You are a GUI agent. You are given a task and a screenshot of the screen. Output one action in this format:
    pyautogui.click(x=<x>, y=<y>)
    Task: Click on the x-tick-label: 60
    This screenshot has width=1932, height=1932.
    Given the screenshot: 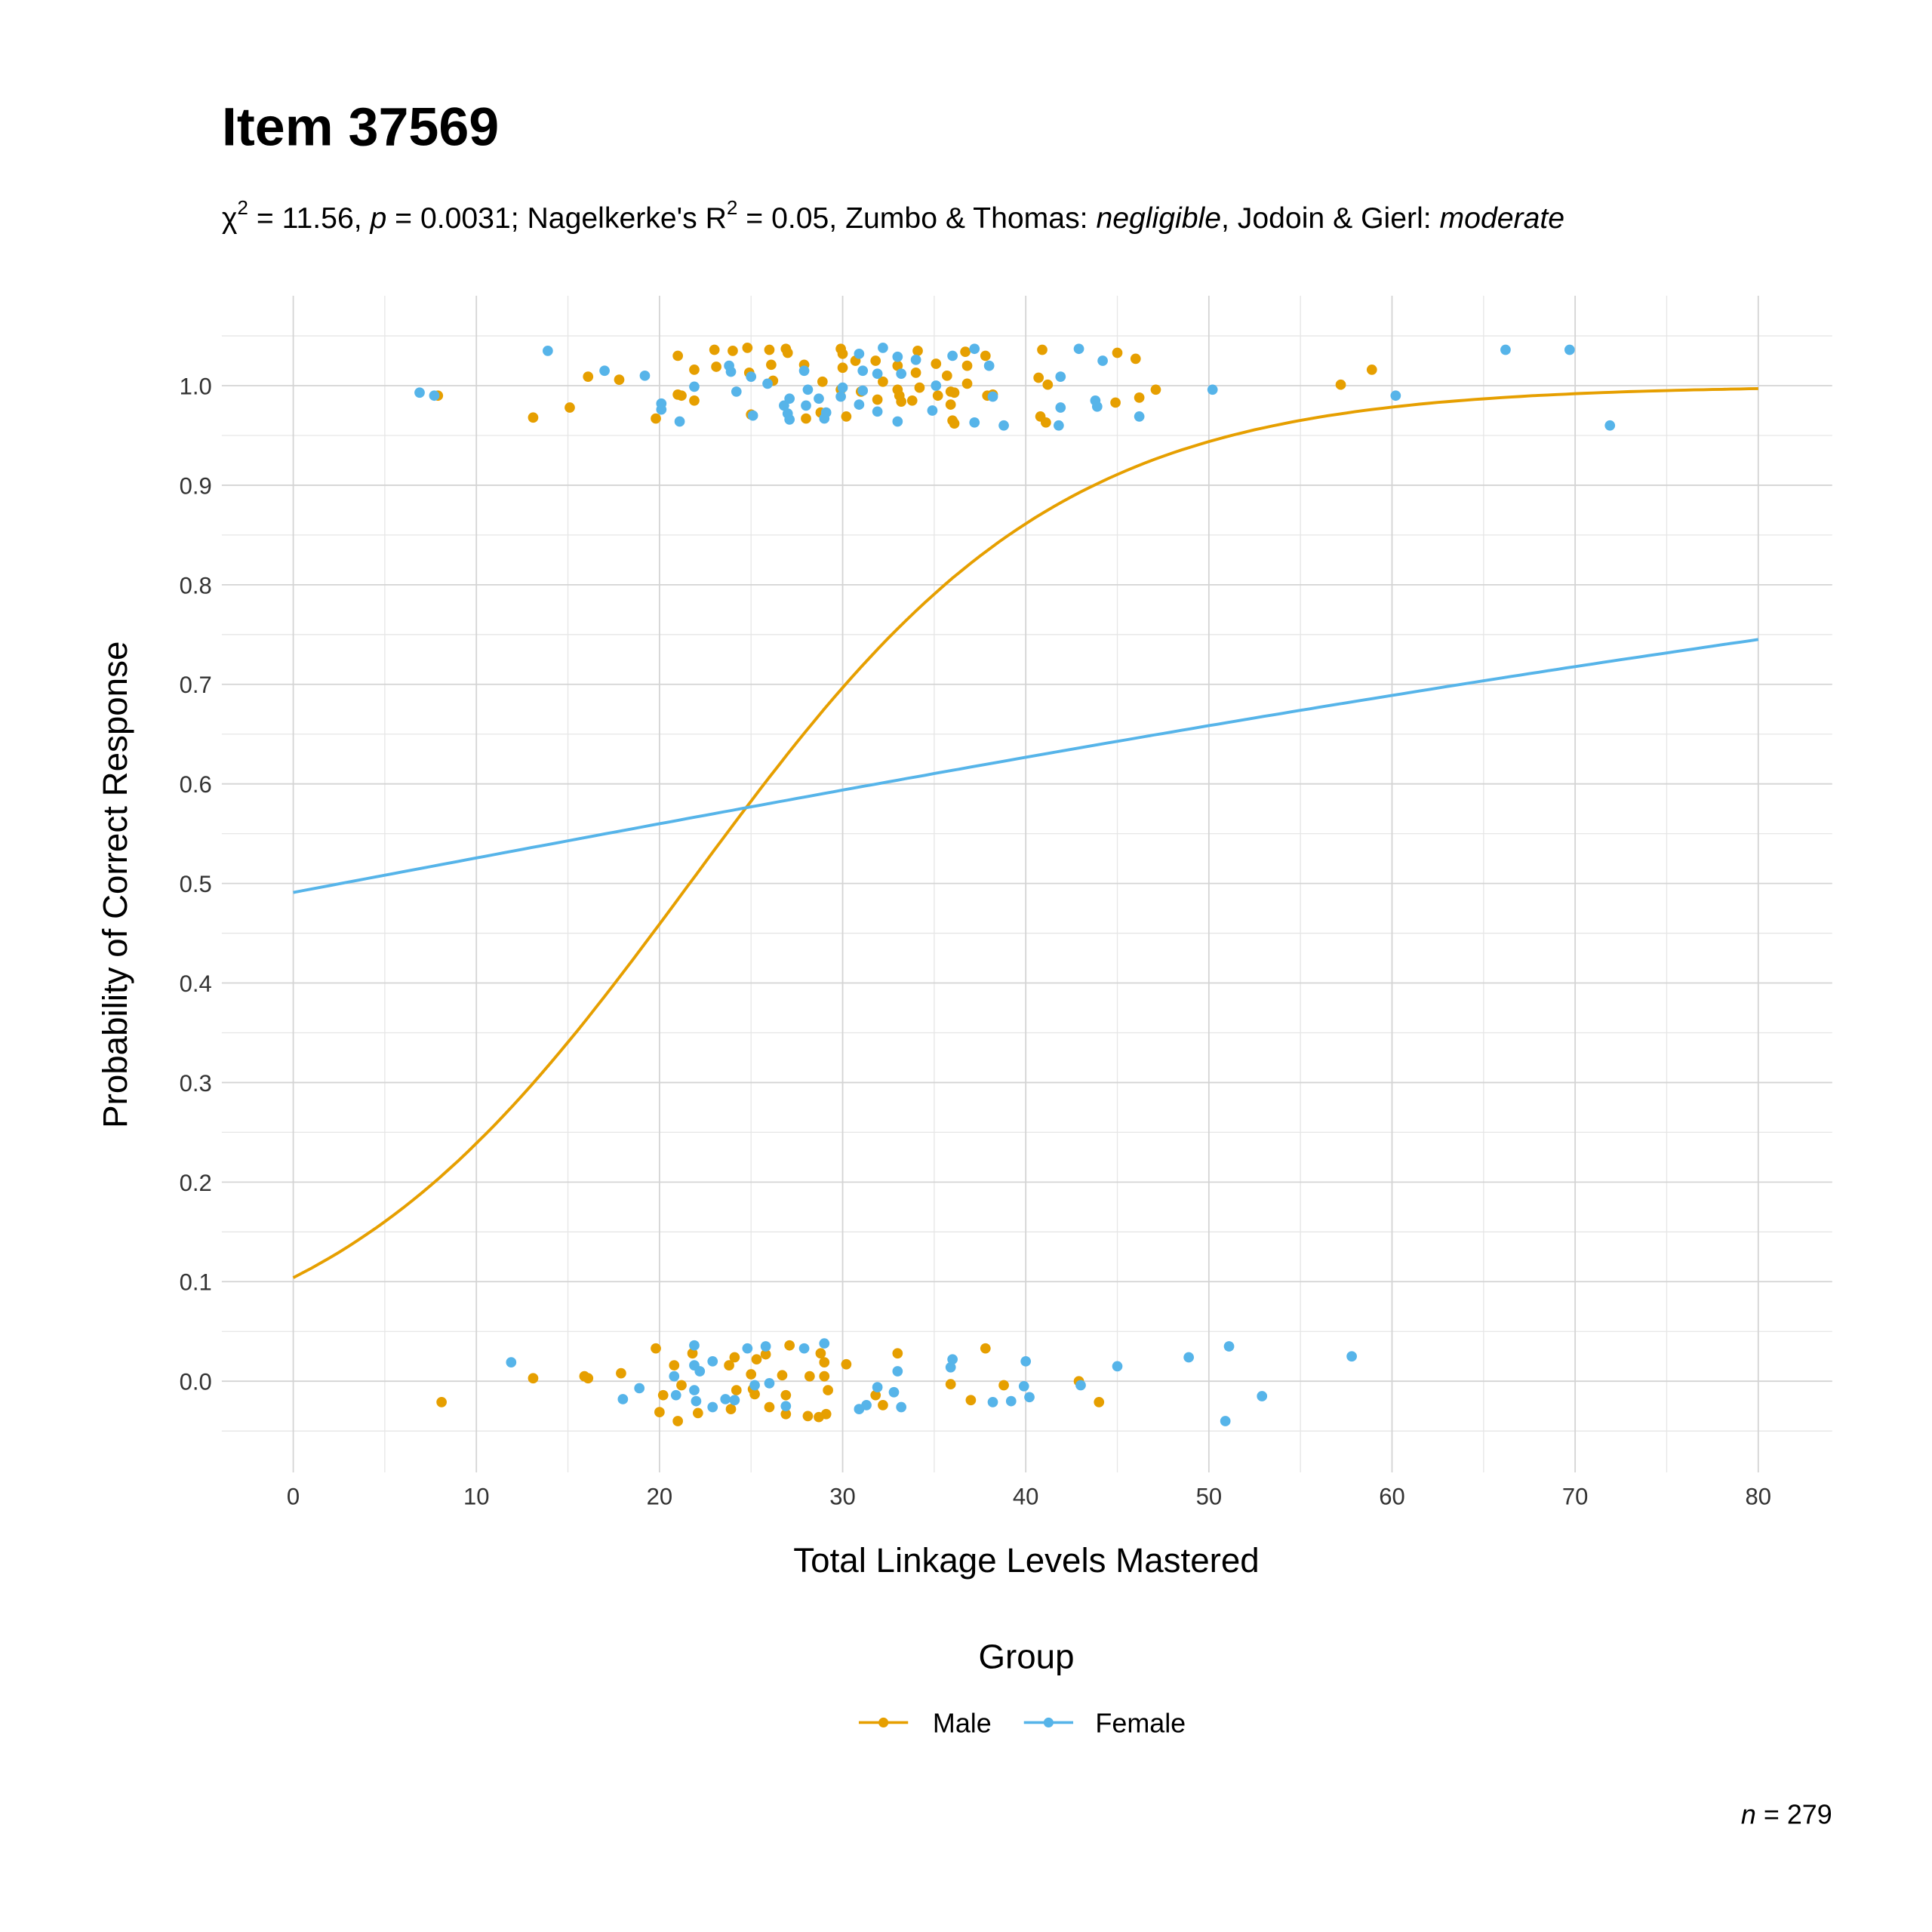 What is the action you would take?
    pyautogui.click(x=1391, y=1496)
    